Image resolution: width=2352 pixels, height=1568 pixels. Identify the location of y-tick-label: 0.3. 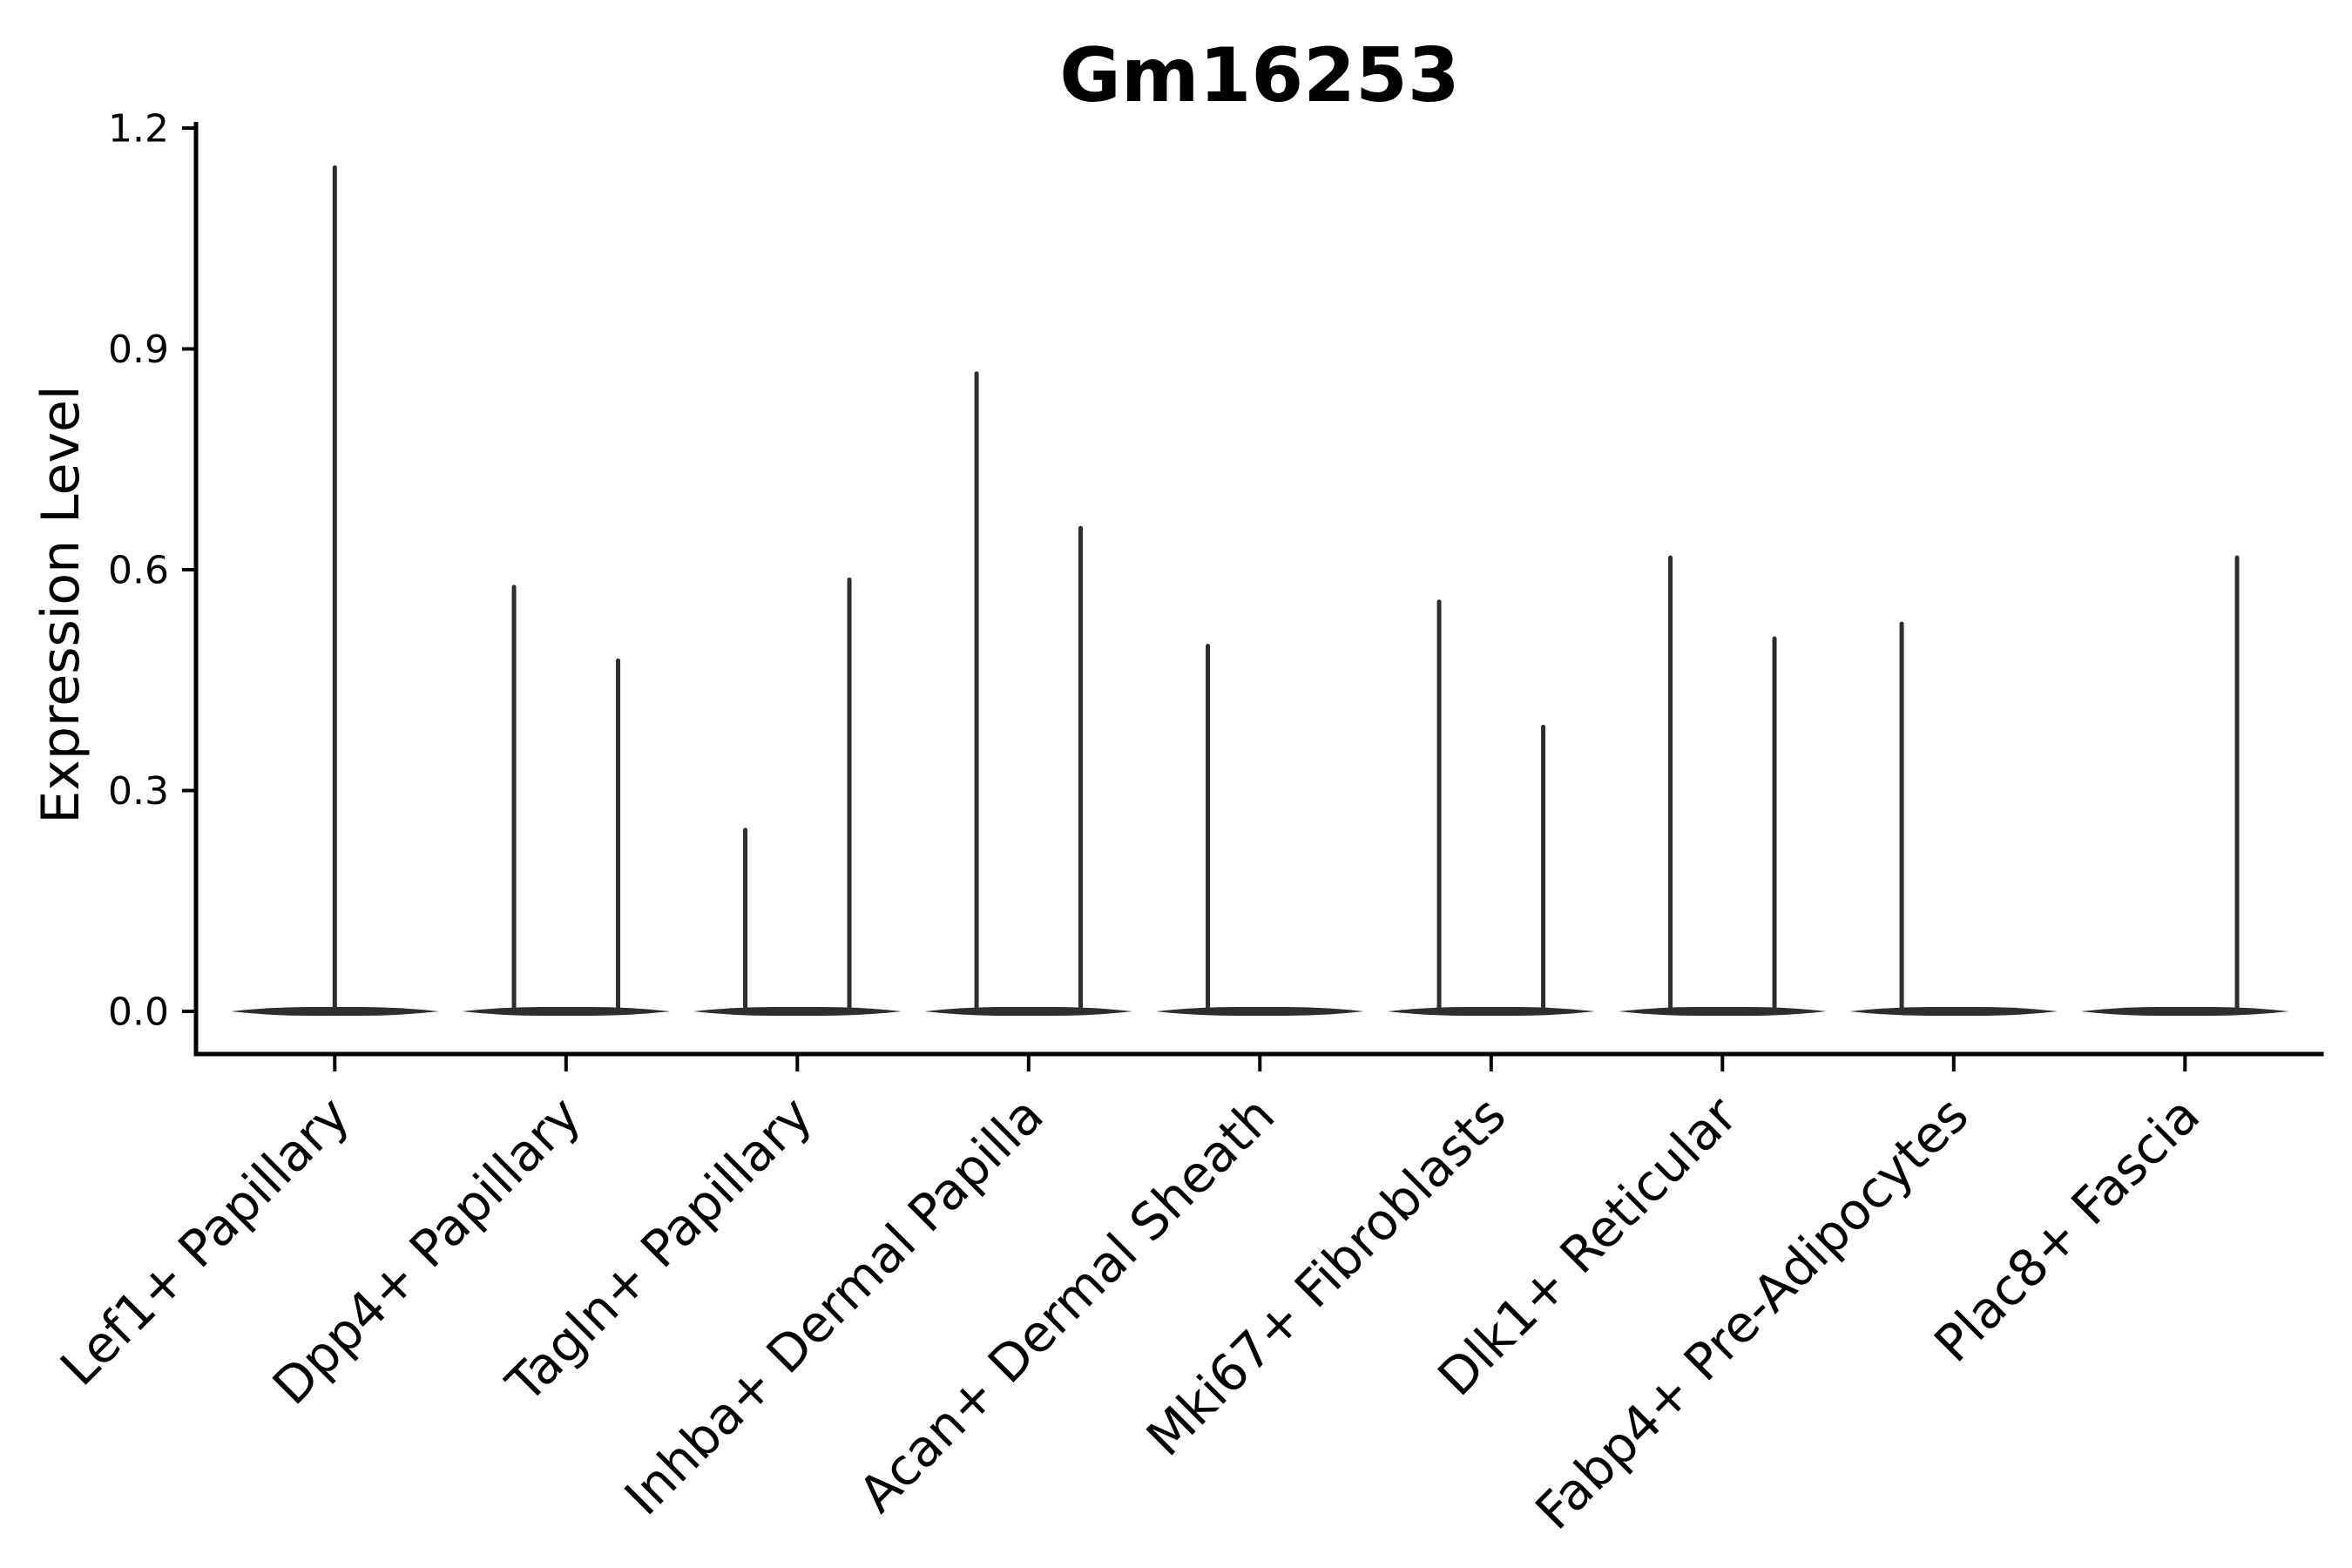
(138, 791).